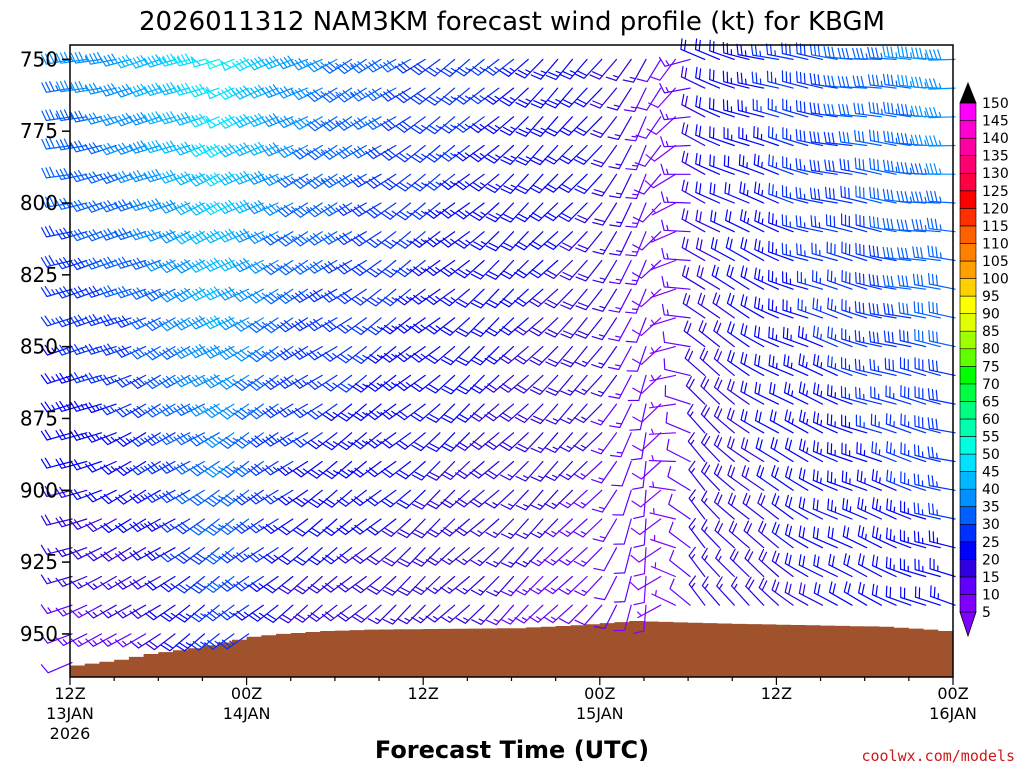 The width and height of the screenshot is (1024, 768). I want to click on colorbar-label: 65, so click(991, 402).